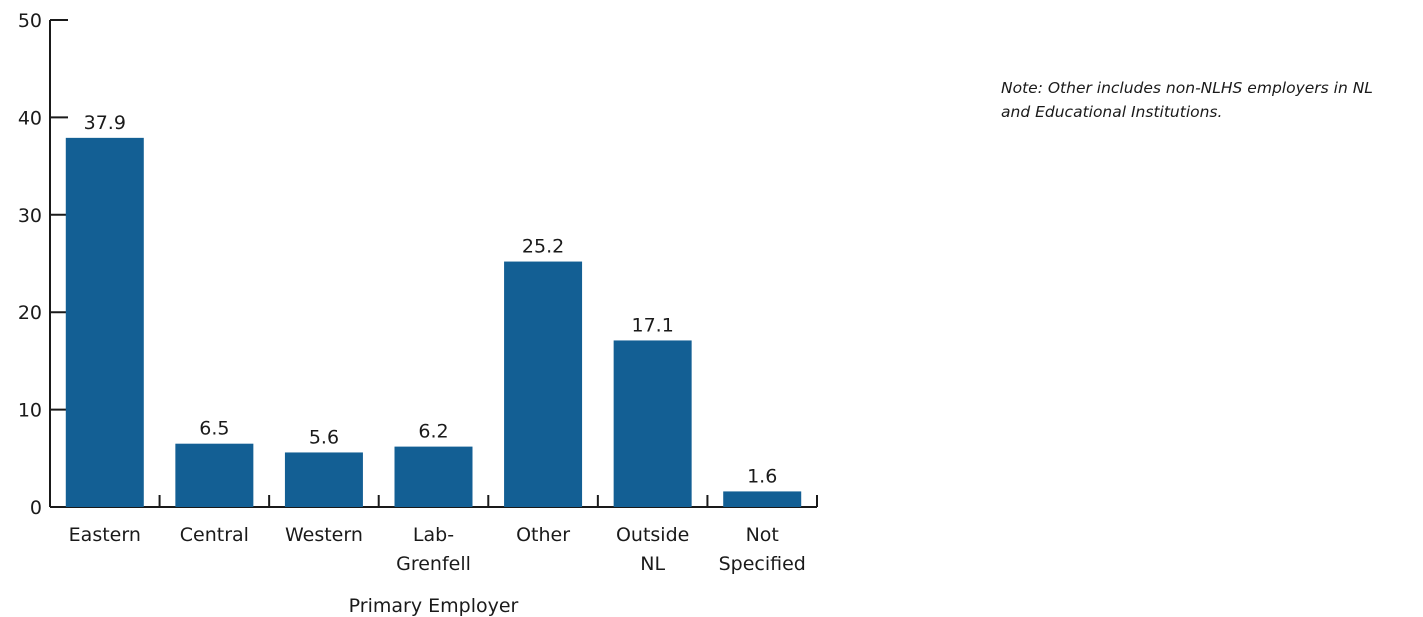 The image size is (1423, 617). Describe the element at coordinates (30, 118) in the screenshot. I see `y-tick-label: 40` at that location.